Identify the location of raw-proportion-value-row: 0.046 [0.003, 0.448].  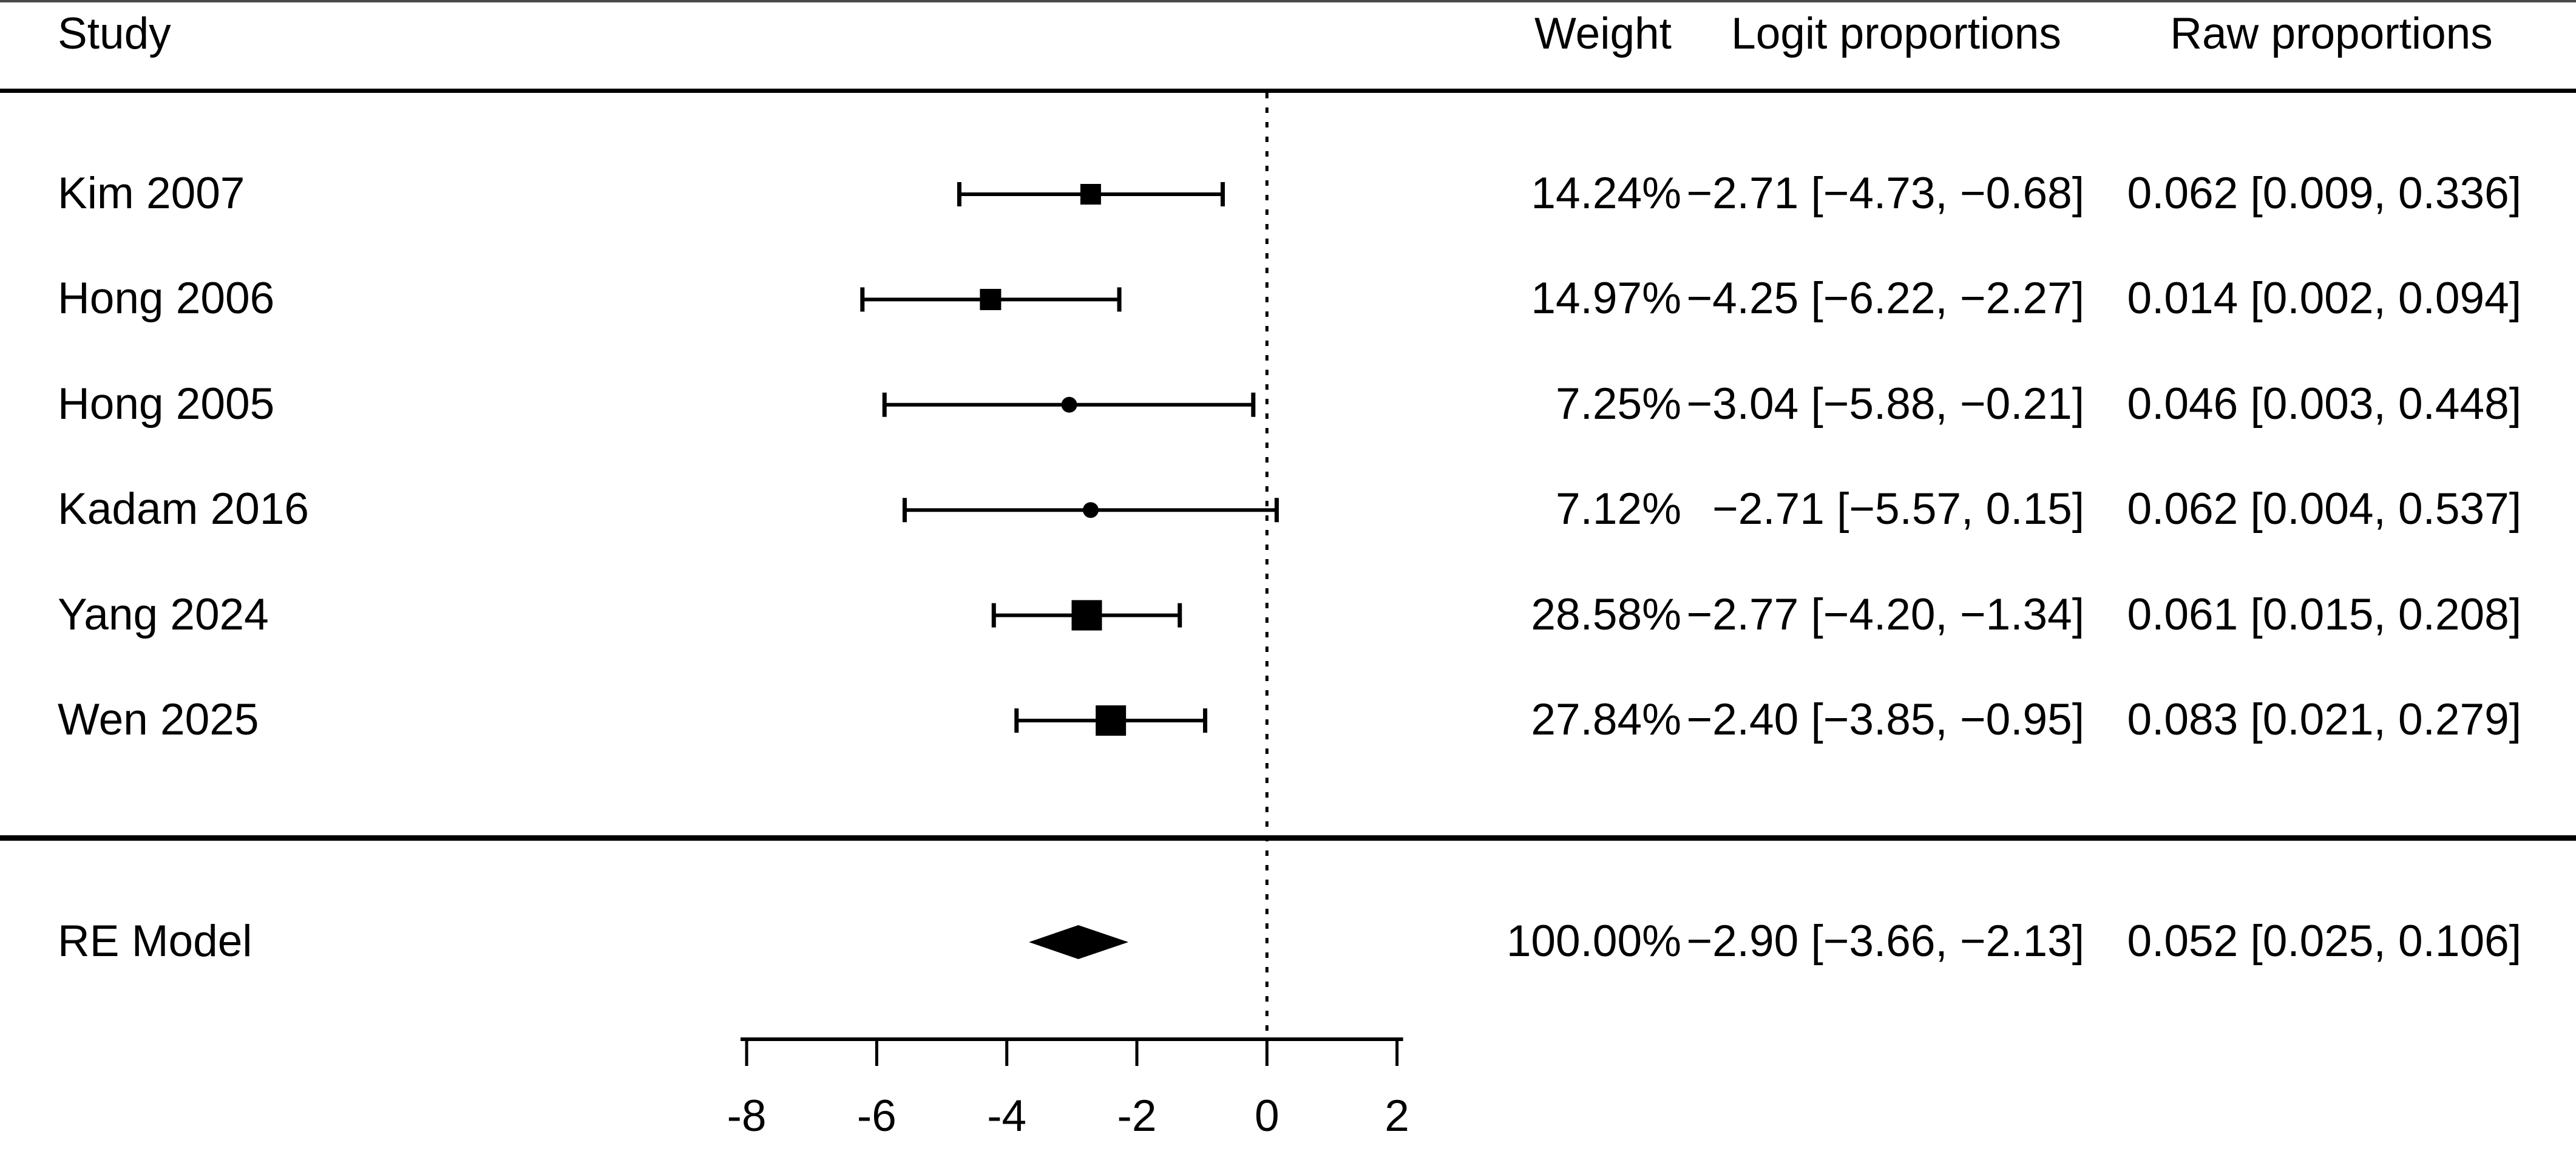
(2324, 404).